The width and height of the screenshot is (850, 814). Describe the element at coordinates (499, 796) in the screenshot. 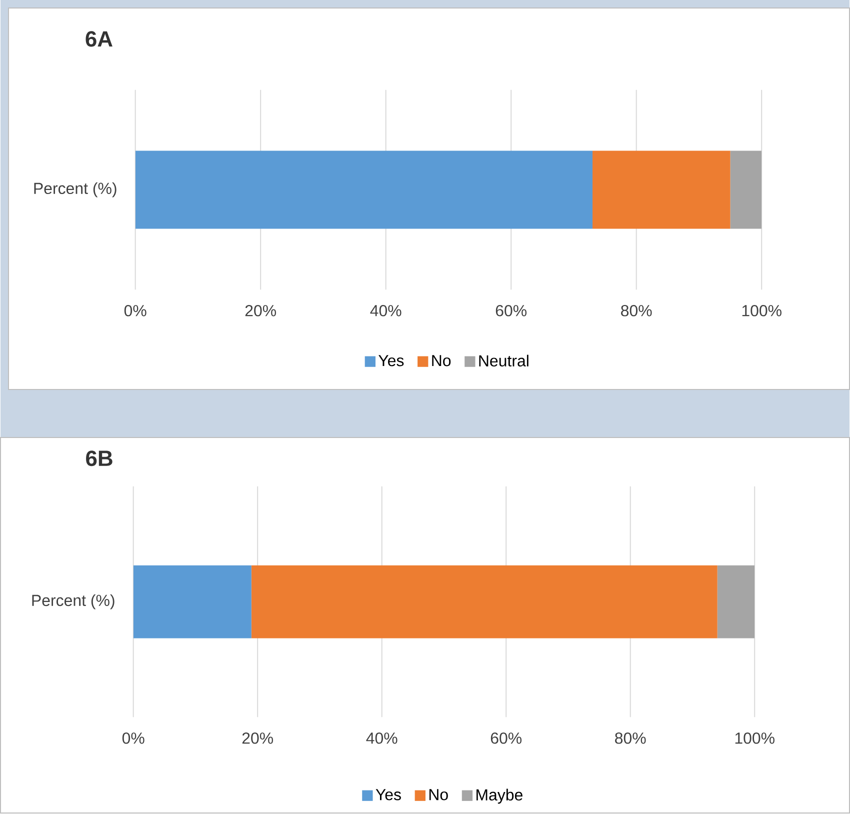

I see `legend-label: Maybe` at that location.